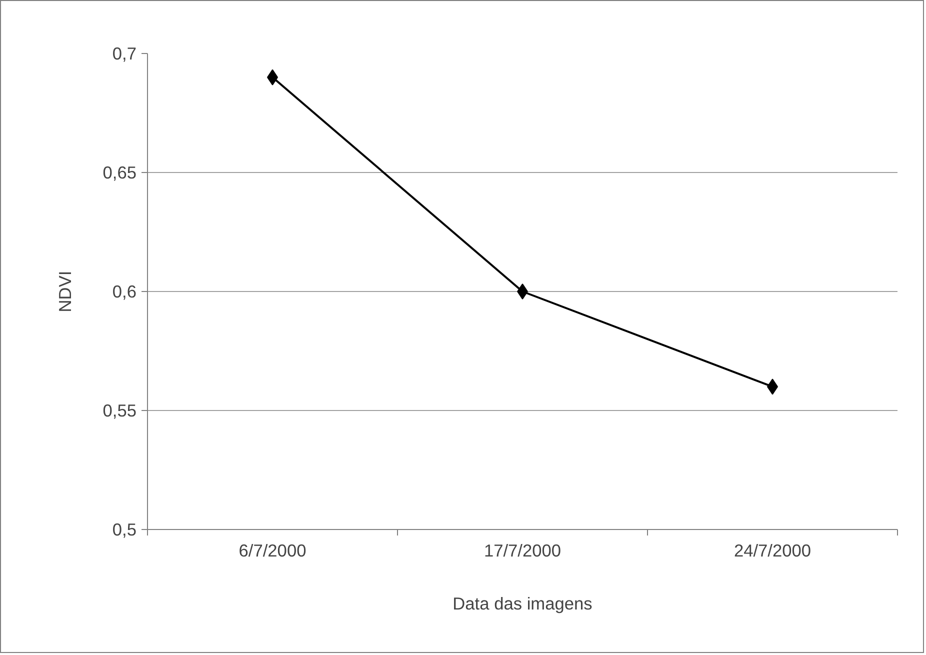  I want to click on y-tick-label: 0,65, so click(119, 172).